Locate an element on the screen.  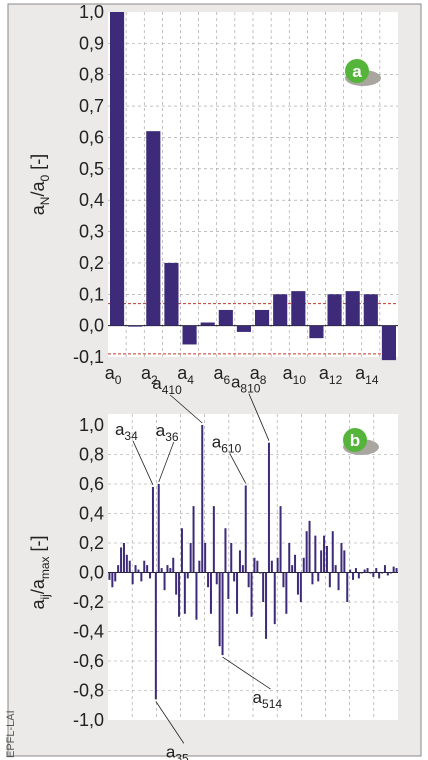
annotation-a514: a514 is located at coordinates (268, 699).